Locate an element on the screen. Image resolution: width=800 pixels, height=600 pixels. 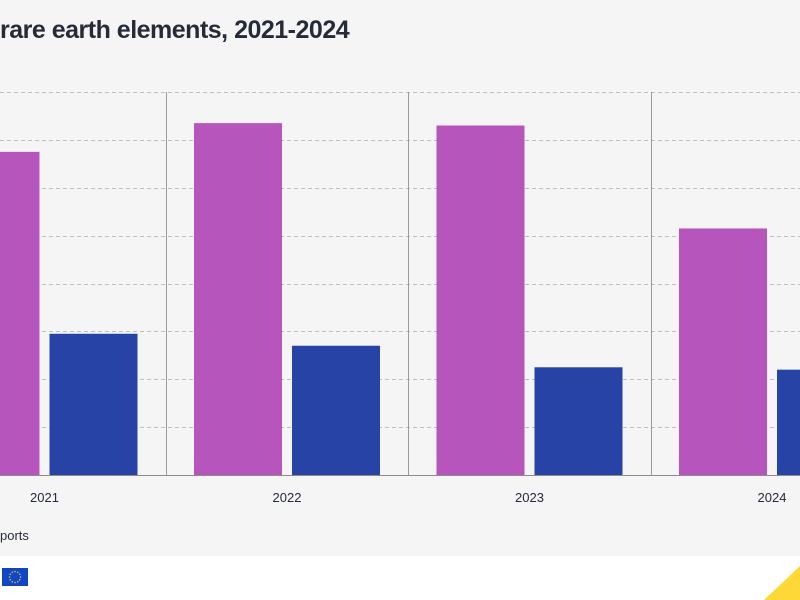
x-tick-label: 2024 is located at coordinates (772, 497).